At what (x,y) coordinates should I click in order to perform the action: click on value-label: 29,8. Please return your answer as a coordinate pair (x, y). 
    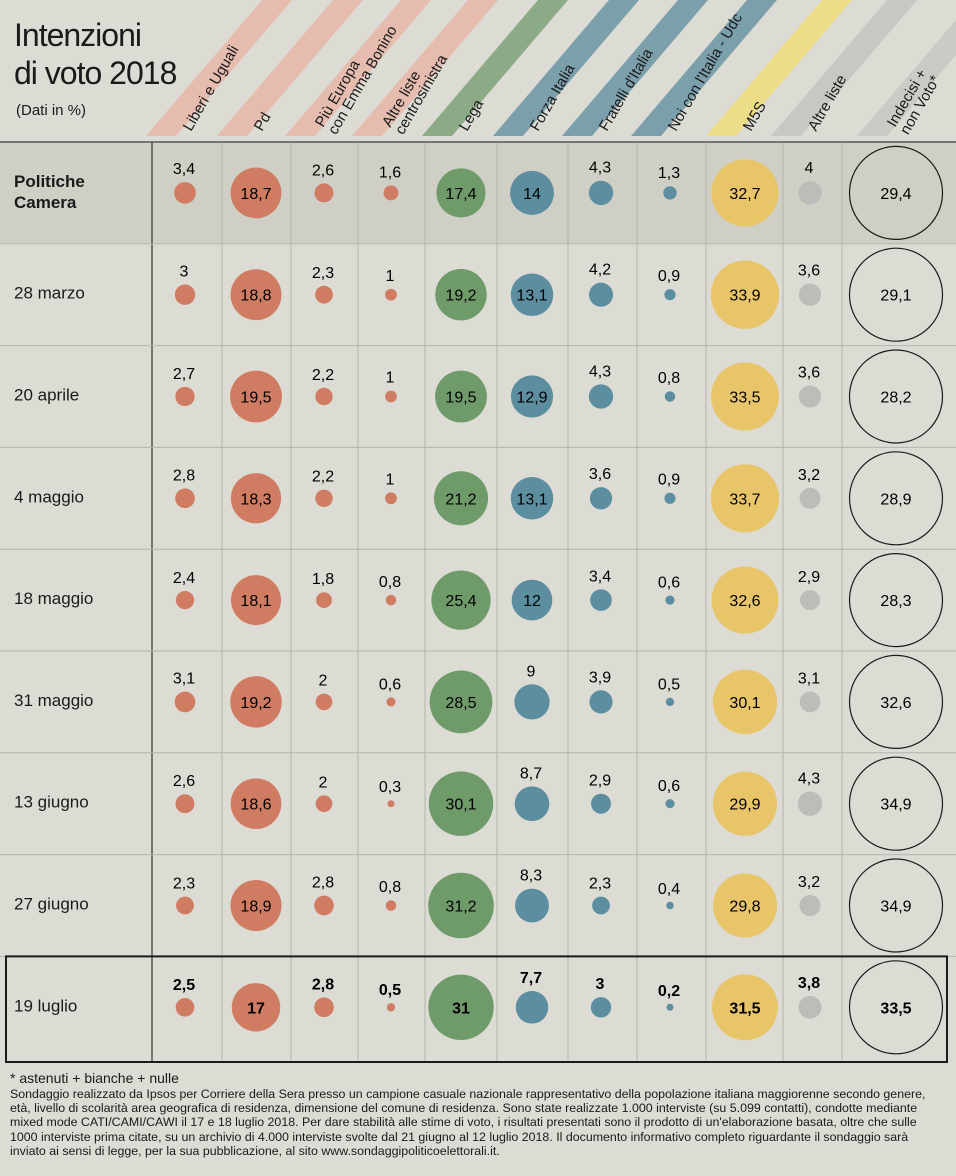
    Looking at the image, I should click on (744, 907).